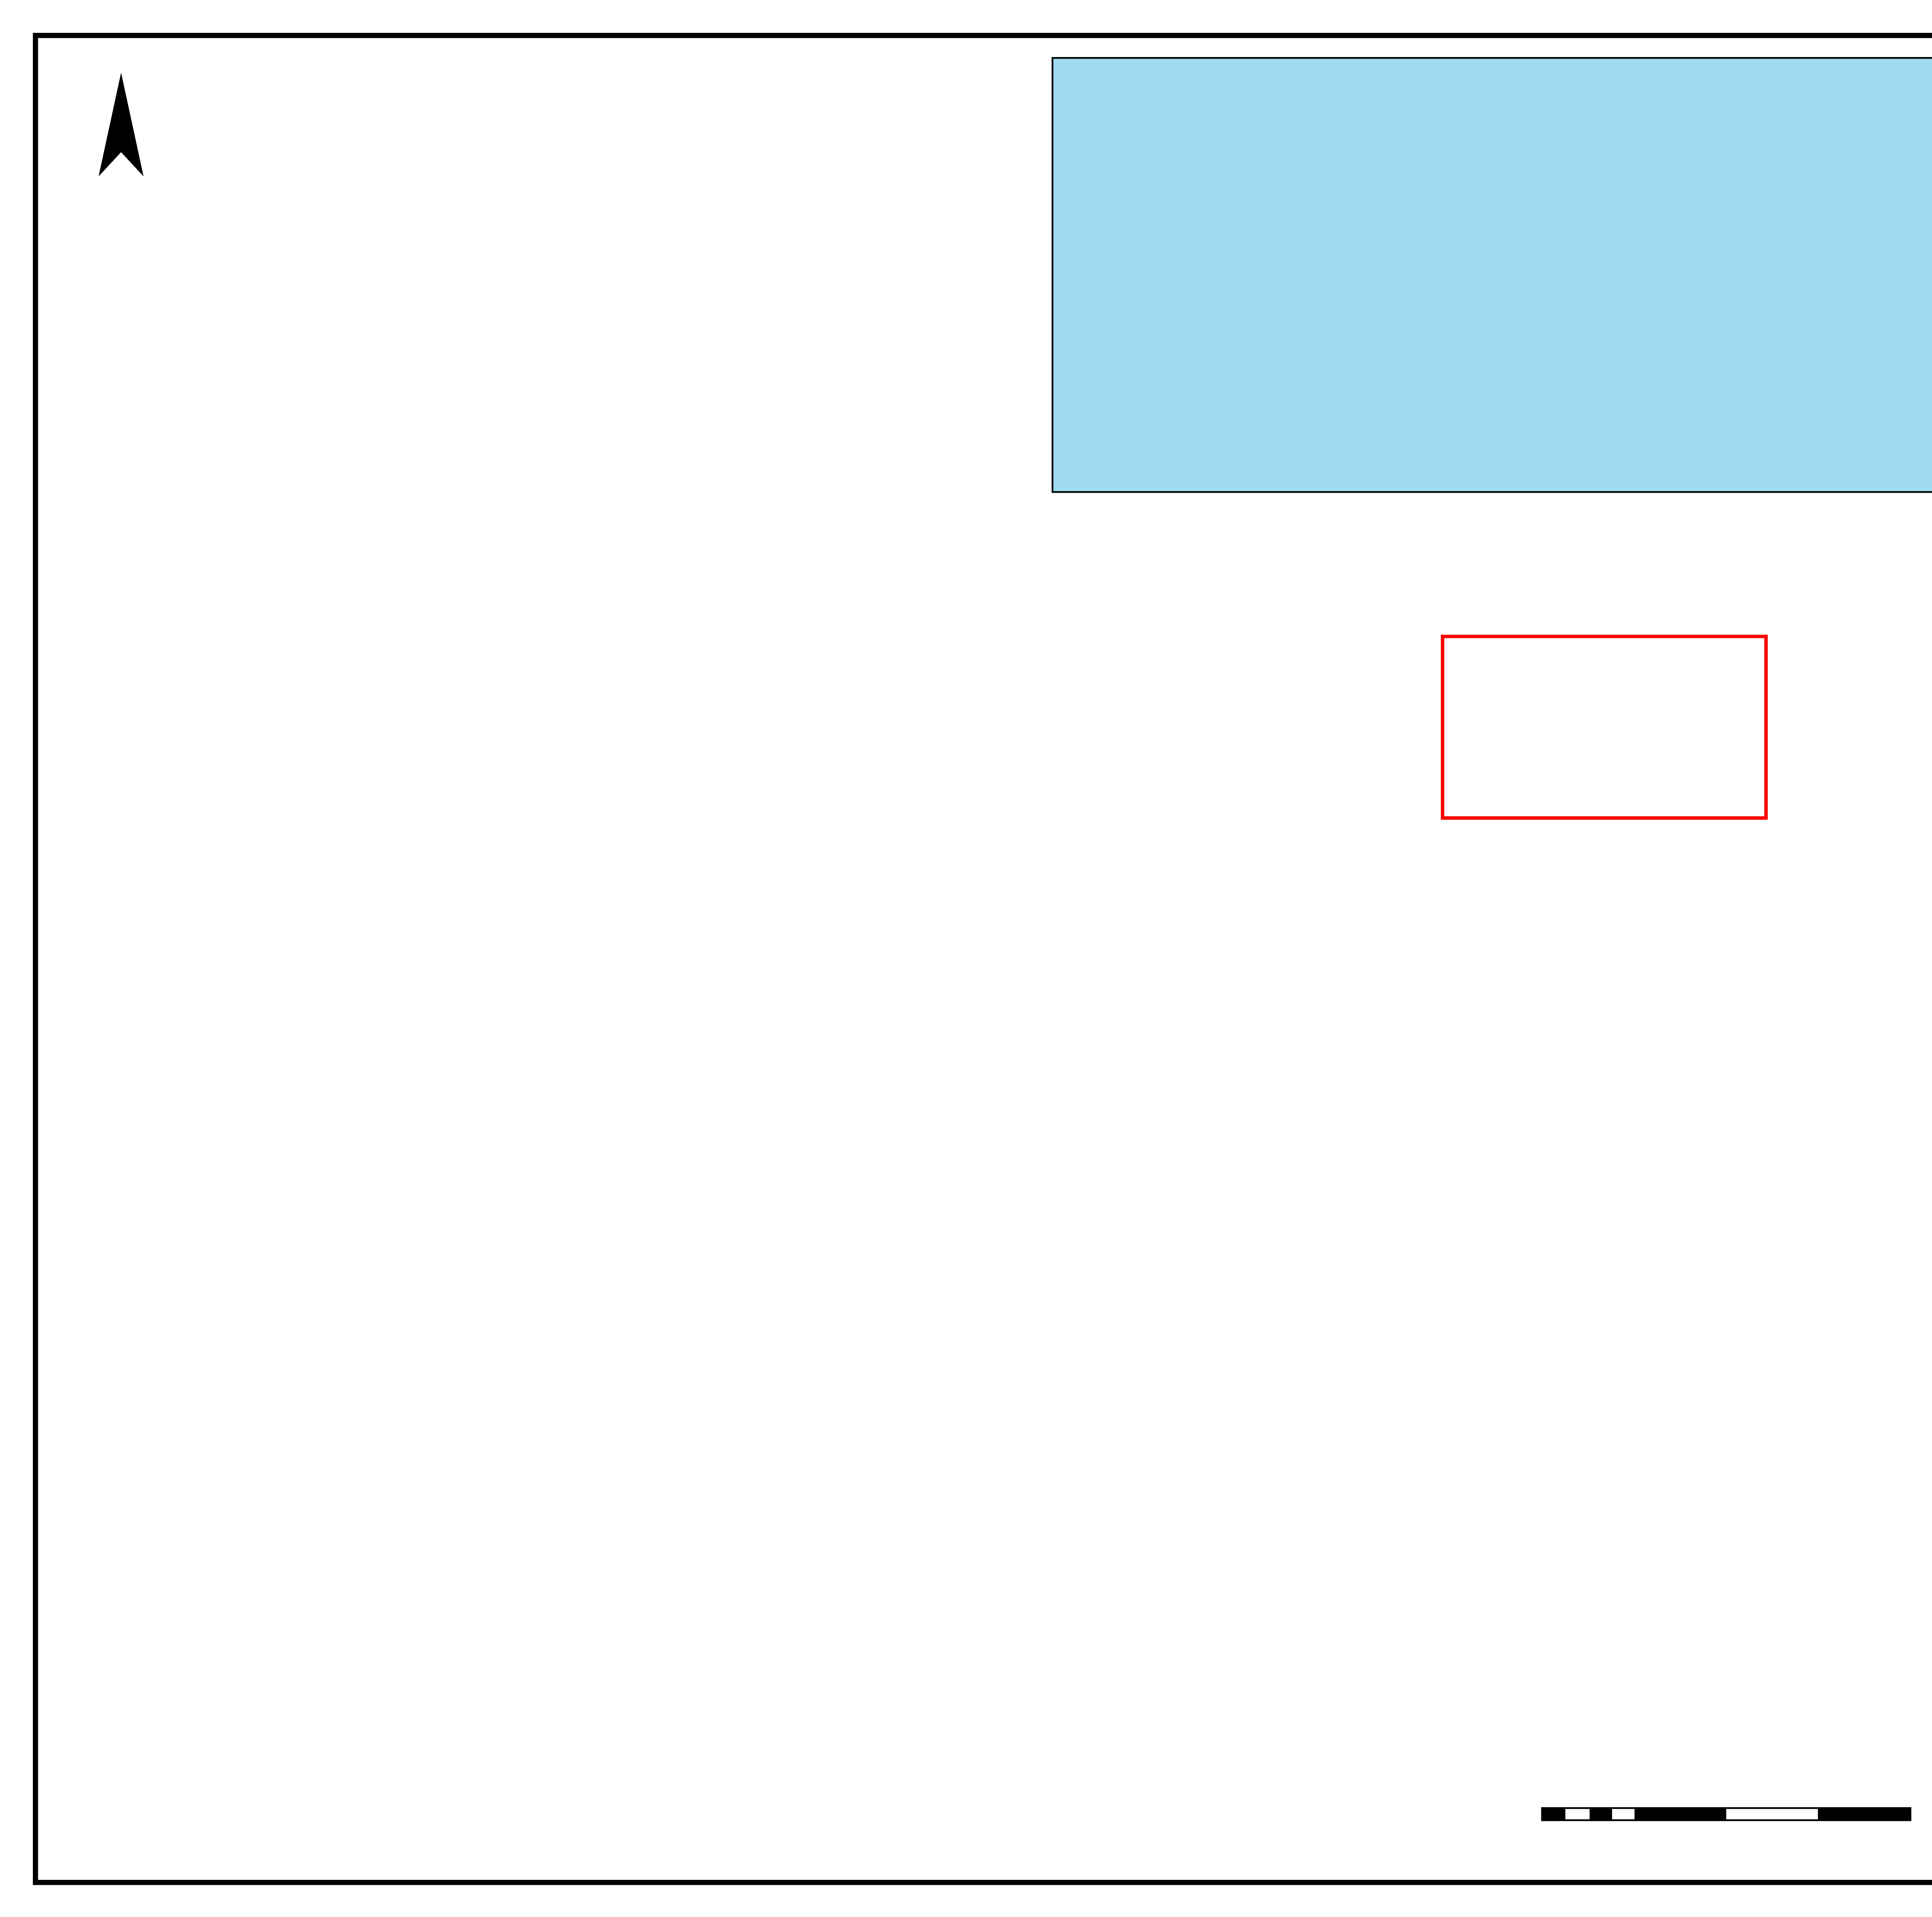  What do you see at coordinates (1604, 727) in the screenshot?
I see `inset-extent-rectangle` at bounding box center [1604, 727].